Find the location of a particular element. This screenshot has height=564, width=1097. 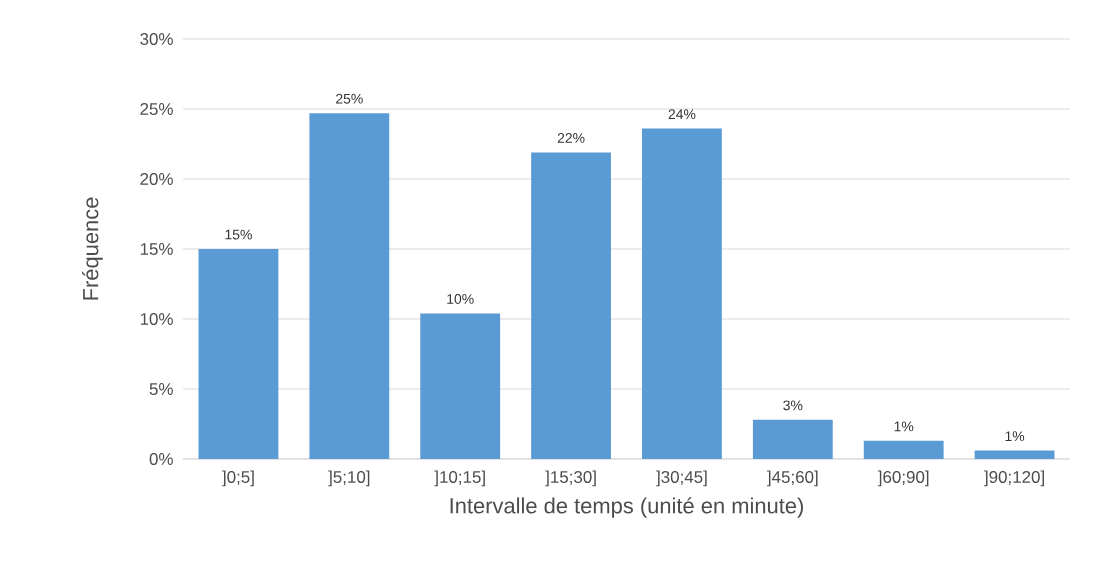

x-tick-label: ]0;5] is located at coordinates (238, 478).